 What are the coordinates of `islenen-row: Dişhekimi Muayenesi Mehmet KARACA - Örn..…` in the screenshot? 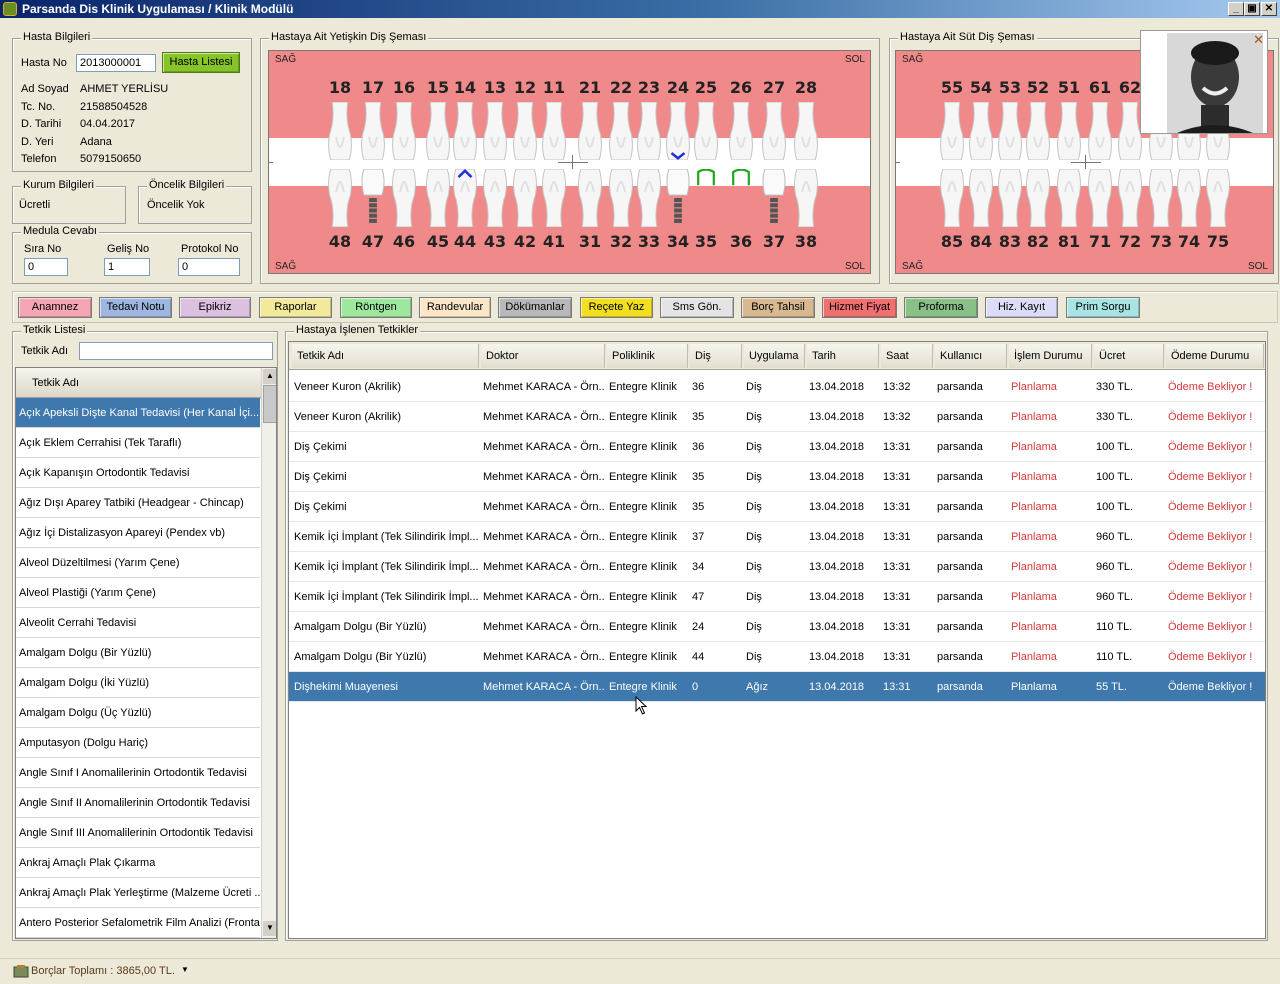 It's located at (777, 687).